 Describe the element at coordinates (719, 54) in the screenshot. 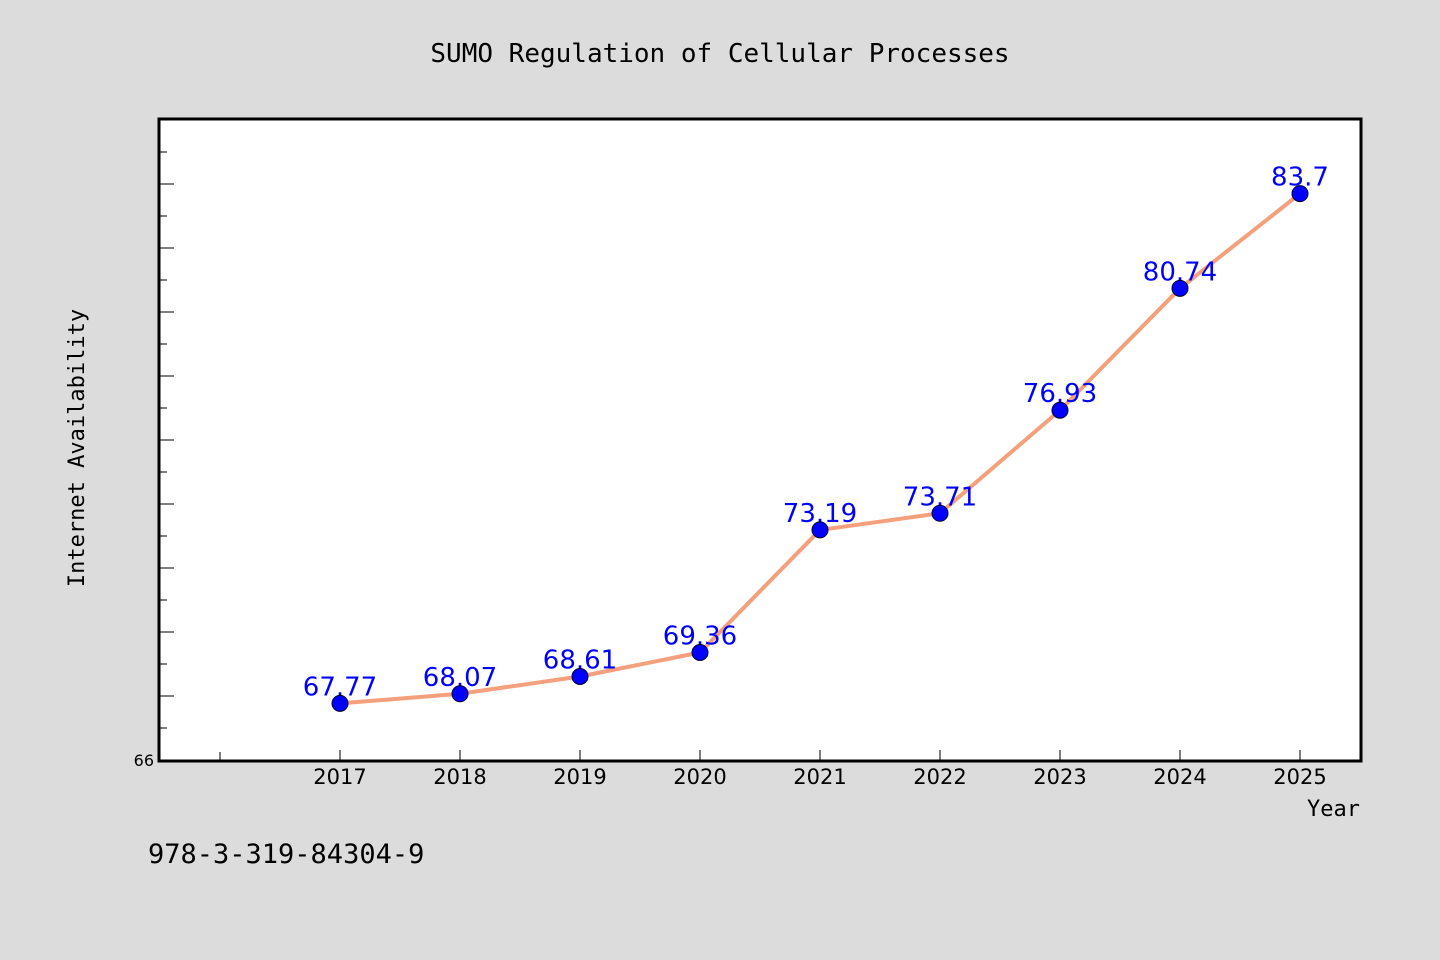

I see `chart-title: SUMO Regulation of Cellular Processes` at that location.